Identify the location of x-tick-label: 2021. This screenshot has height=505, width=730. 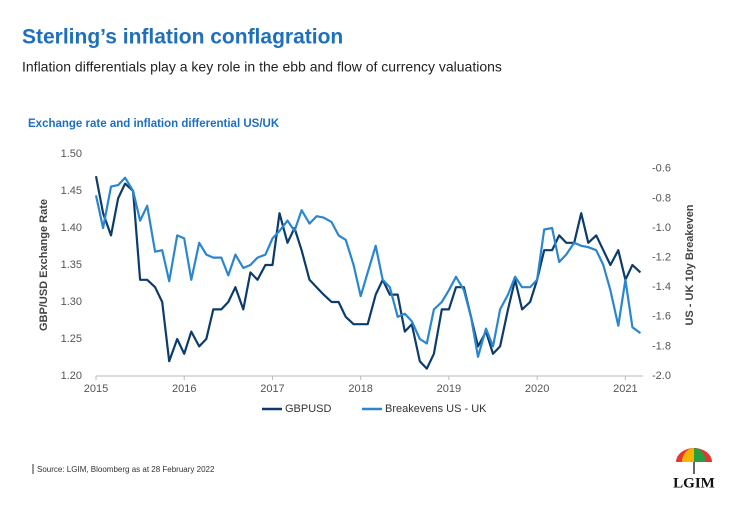
(625, 389).